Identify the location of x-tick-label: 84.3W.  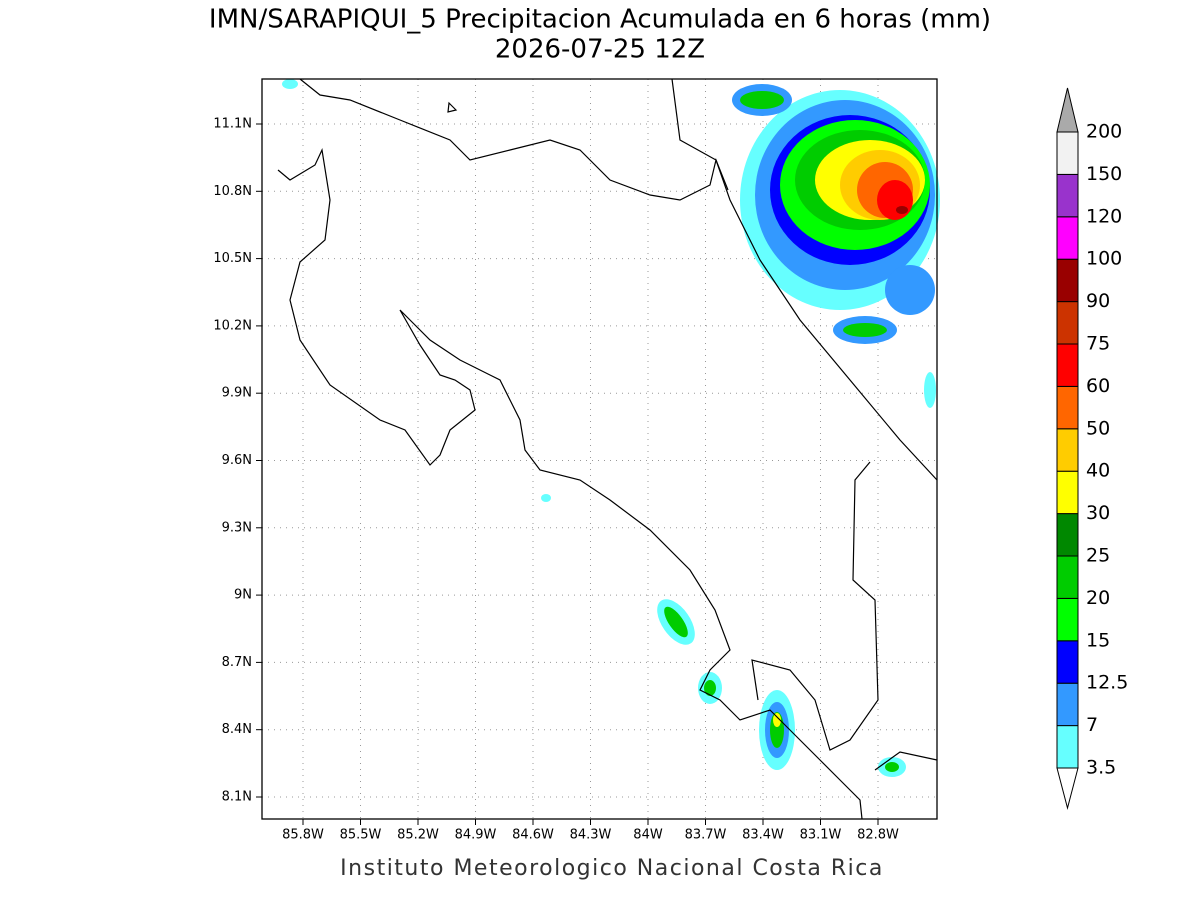
(591, 835).